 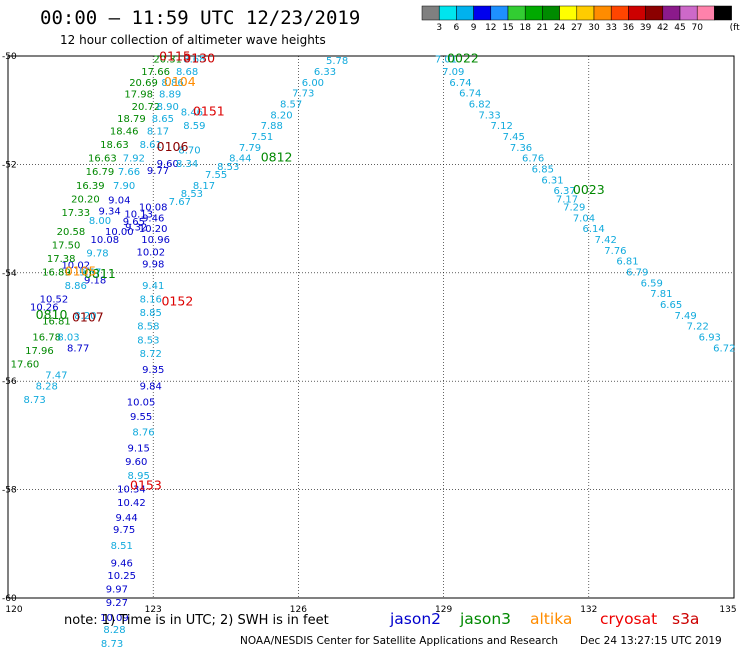 What do you see at coordinates (525, 28) in the screenshot?
I see `colorbar-label: 18` at bounding box center [525, 28].